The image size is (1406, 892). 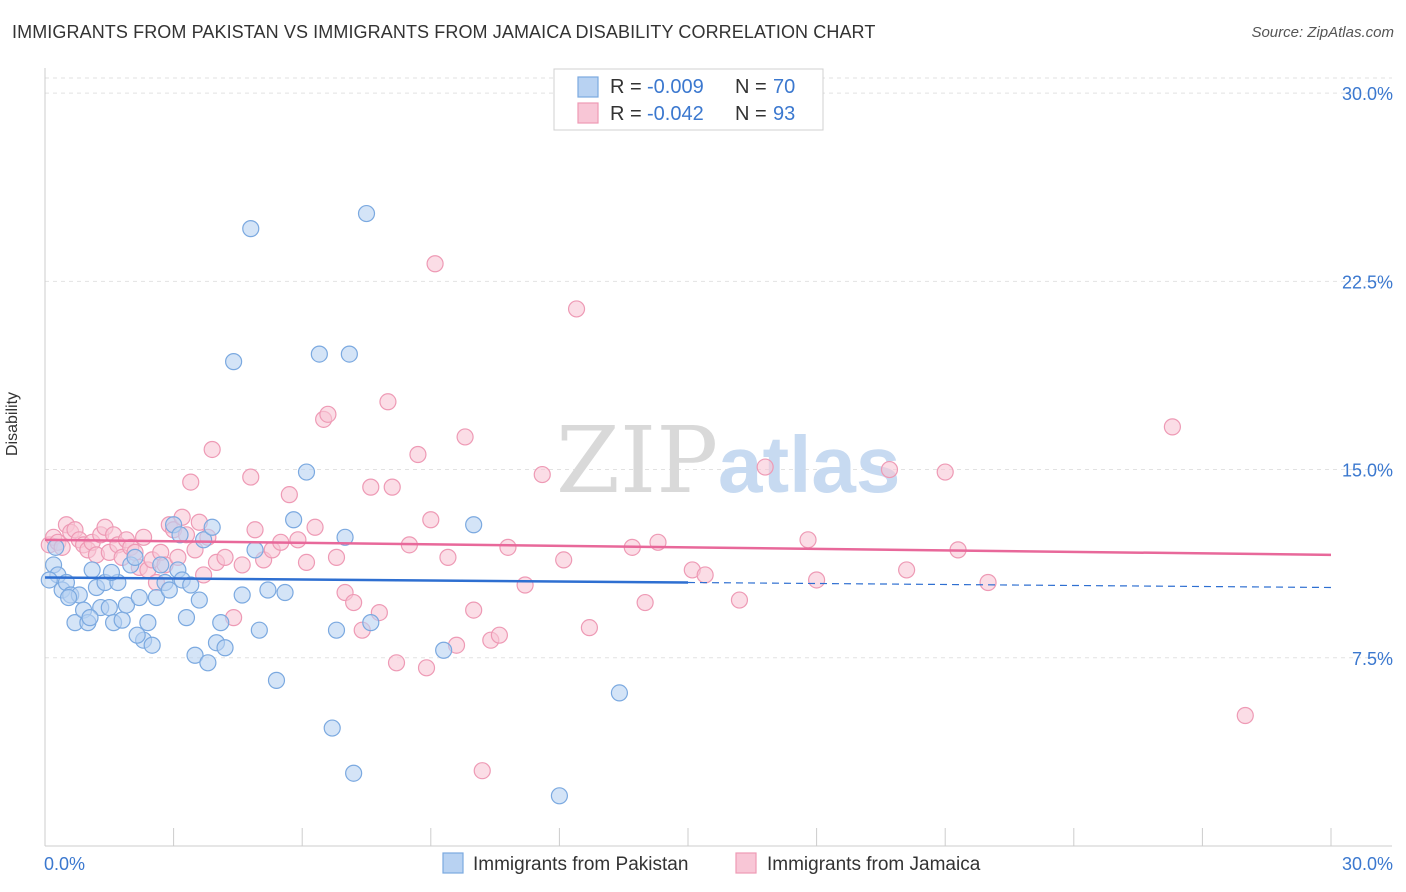 I want to click on watermark-atlas: atlas, so click(x=809, y=464).